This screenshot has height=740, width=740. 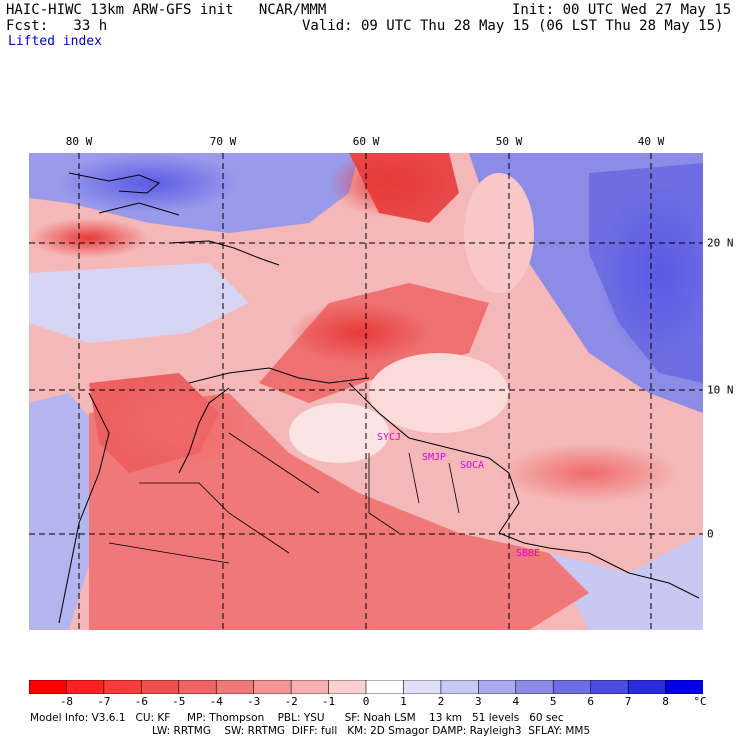 I want to click on colorbar-tick-label: -8, so click(x=66, y=701).